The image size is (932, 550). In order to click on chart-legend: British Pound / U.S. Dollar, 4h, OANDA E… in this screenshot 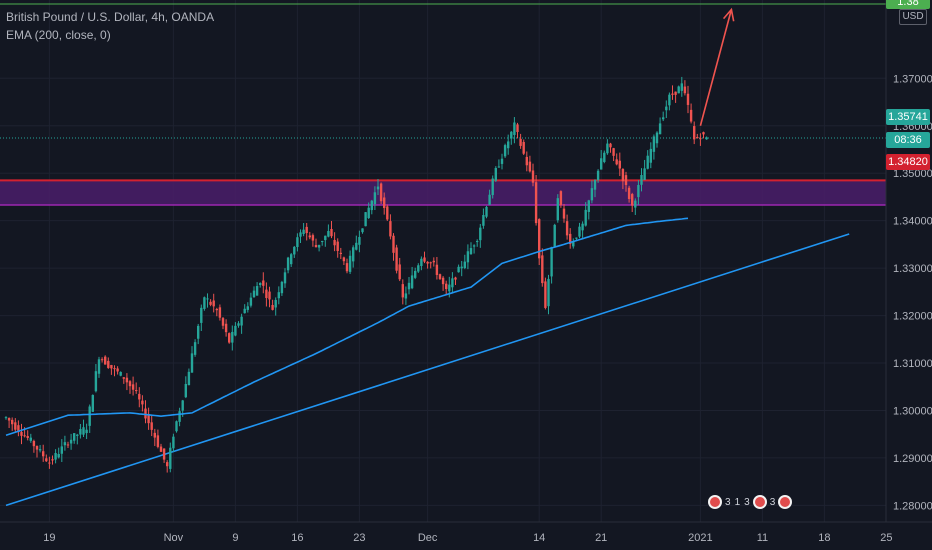, I will do `click(110, 26)`.